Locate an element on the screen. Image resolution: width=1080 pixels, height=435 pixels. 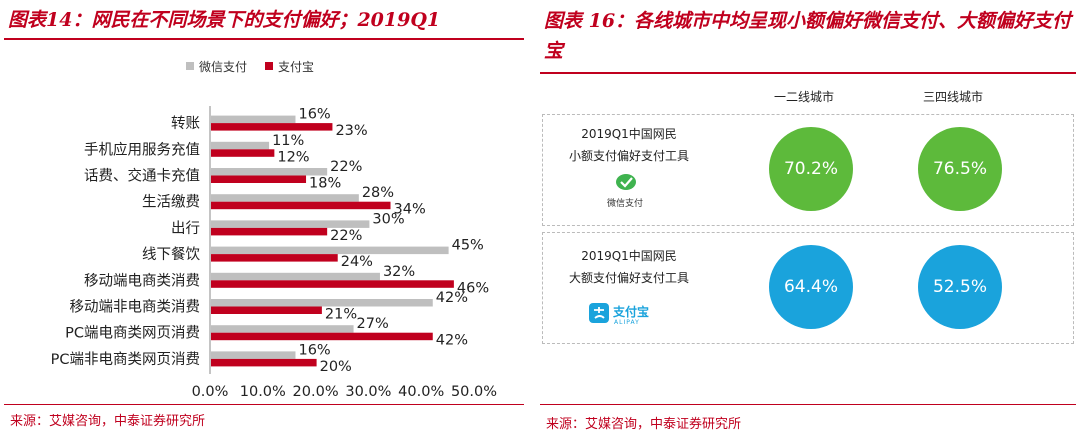
wechat-pay-icon is located at coordinates (626, 182).